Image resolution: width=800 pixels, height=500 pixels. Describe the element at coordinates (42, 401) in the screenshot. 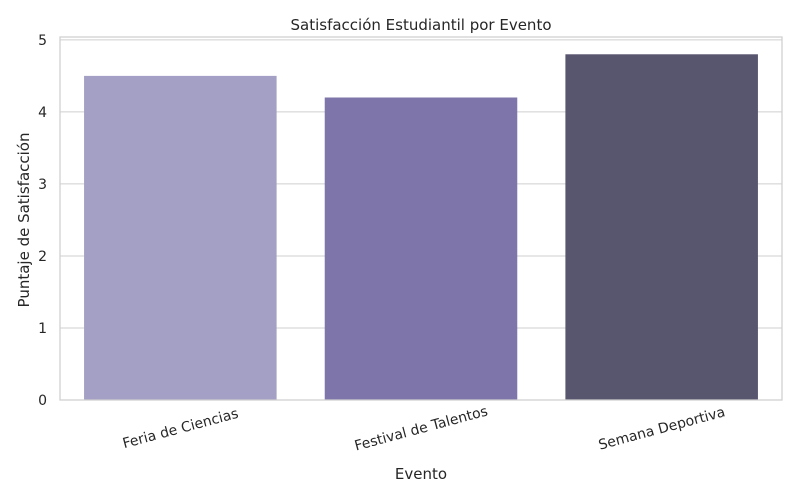

I see `y-tick-label: 0` at that location.